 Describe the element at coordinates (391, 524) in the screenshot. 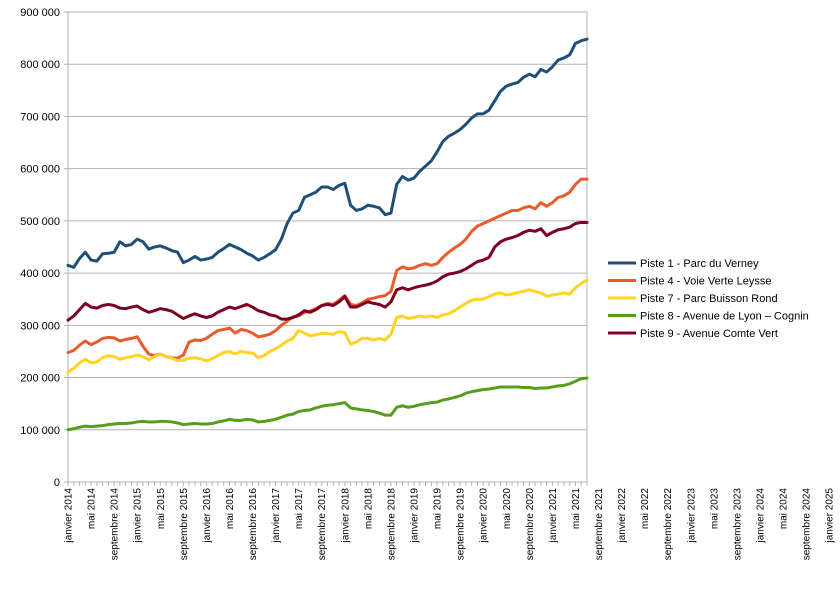

I see `x-tick-label: septembre 2018` at that location.